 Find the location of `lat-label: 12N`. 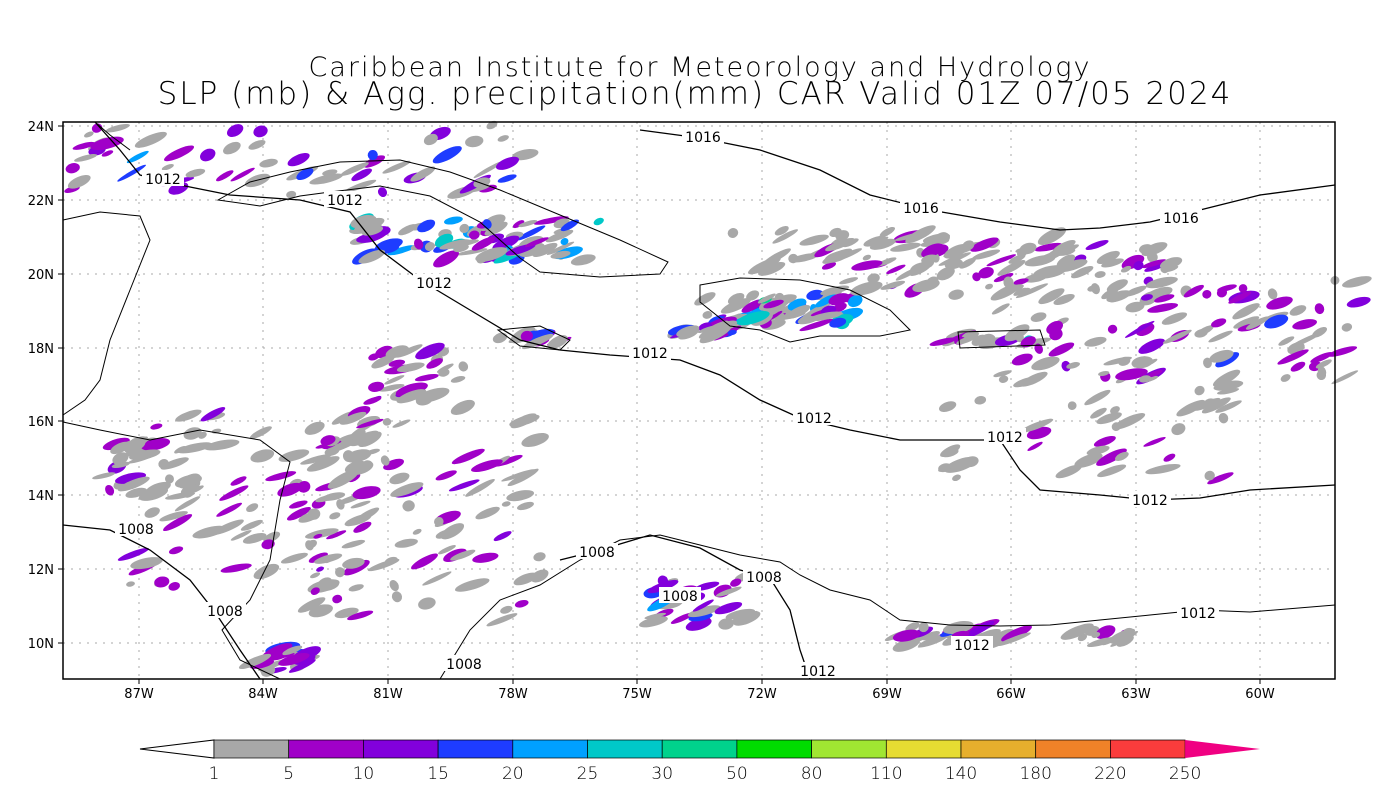

lat-label: 12N is located at coordinates (41, 570).